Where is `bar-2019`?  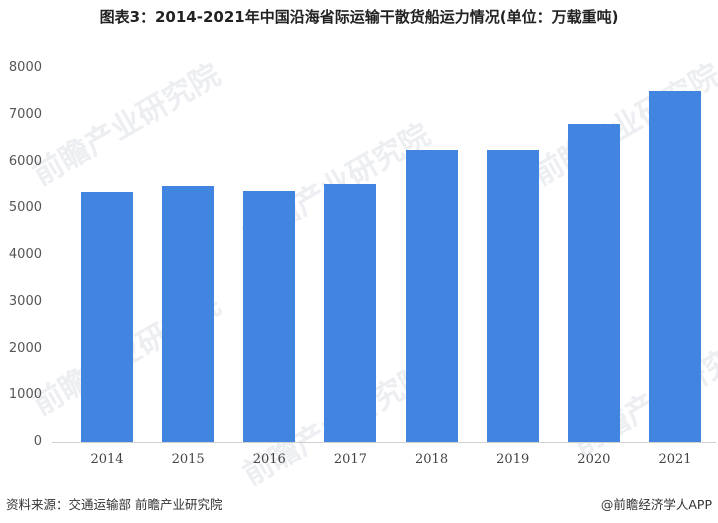 bar-2019 is located at coordinates (512, 295).